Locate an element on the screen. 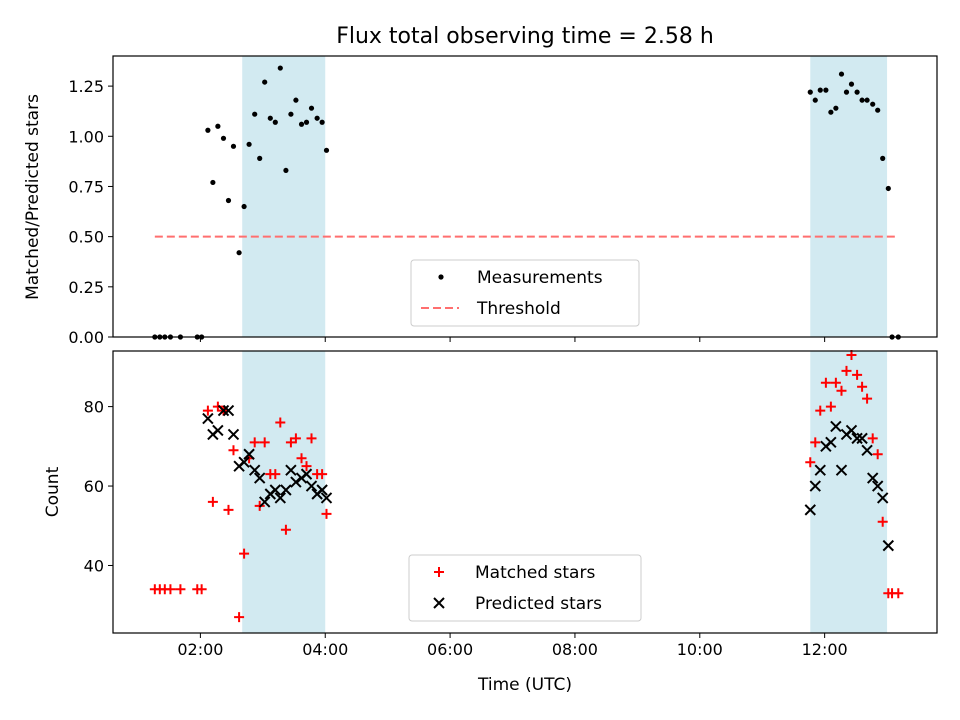 This screenshot has width=960, height=720. legend-predicted-swatch is located at coordinates (439, 603).